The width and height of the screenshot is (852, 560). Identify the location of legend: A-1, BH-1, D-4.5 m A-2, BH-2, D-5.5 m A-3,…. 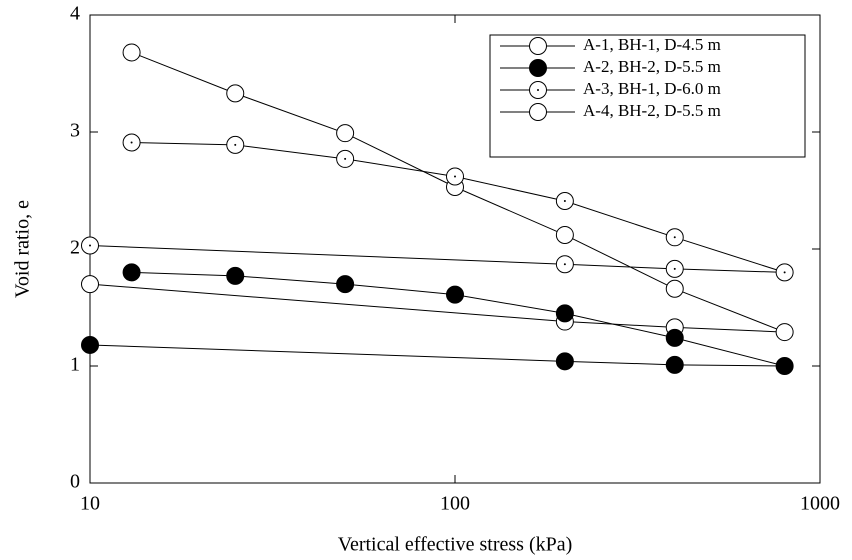
(647, 96).